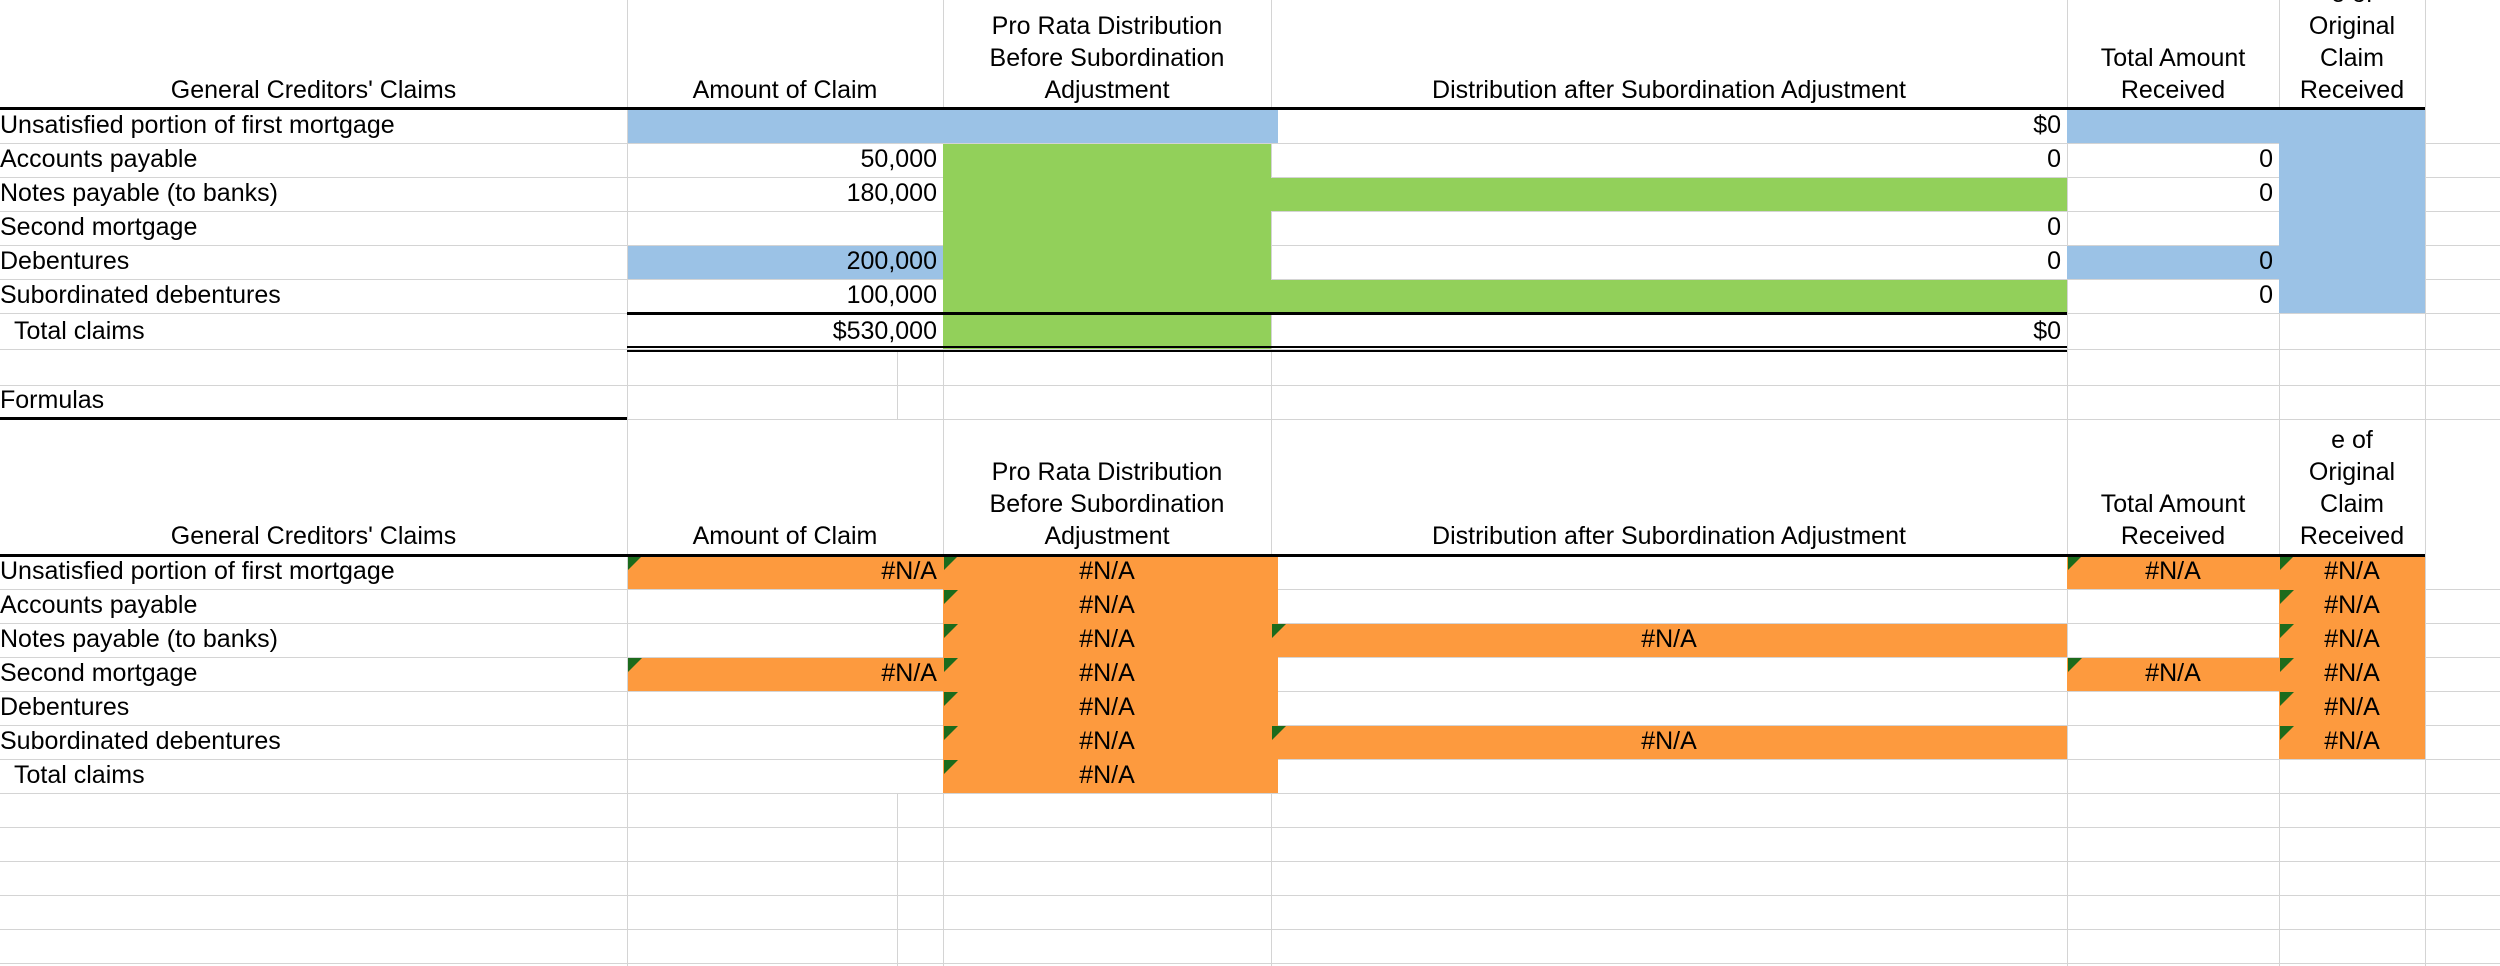 The height and width of the screenshot is (966, 2500). Describe the element at coordinates (65, 707) in the screenshot. I see `row-label: Debentures` at that location.